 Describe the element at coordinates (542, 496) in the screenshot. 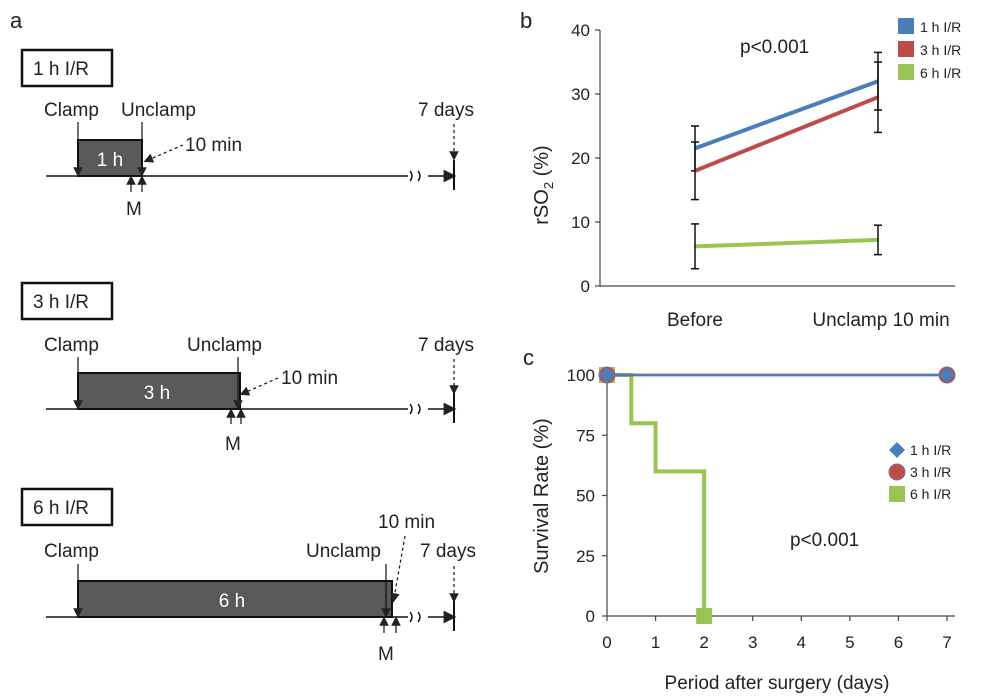

I see `y-axis-label: Survival Rate (%)` at that location.